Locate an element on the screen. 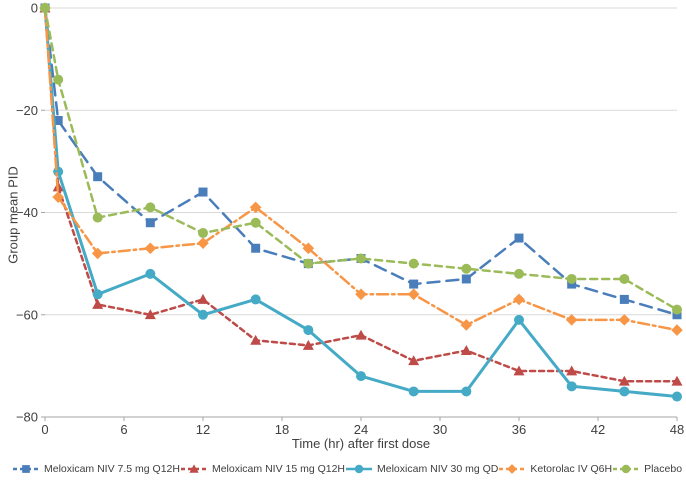 Image resolution: width=686 pixels, height=488 pixels. y-tick-label: −20 is located at coordinates (27, 110).